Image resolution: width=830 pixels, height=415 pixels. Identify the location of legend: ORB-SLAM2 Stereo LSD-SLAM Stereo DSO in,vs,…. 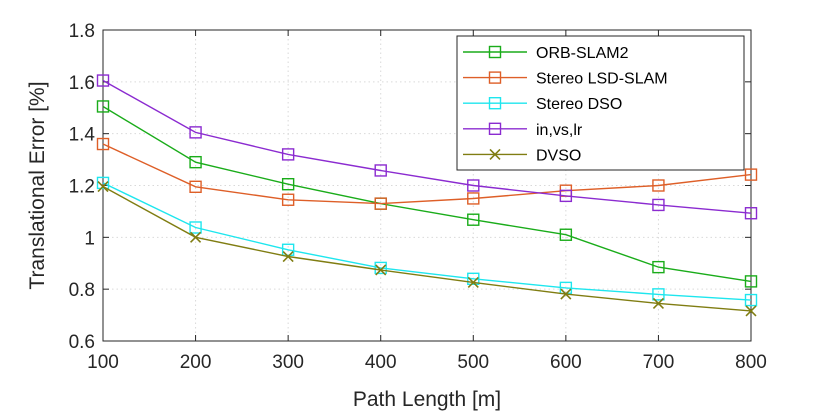
(600, 103).